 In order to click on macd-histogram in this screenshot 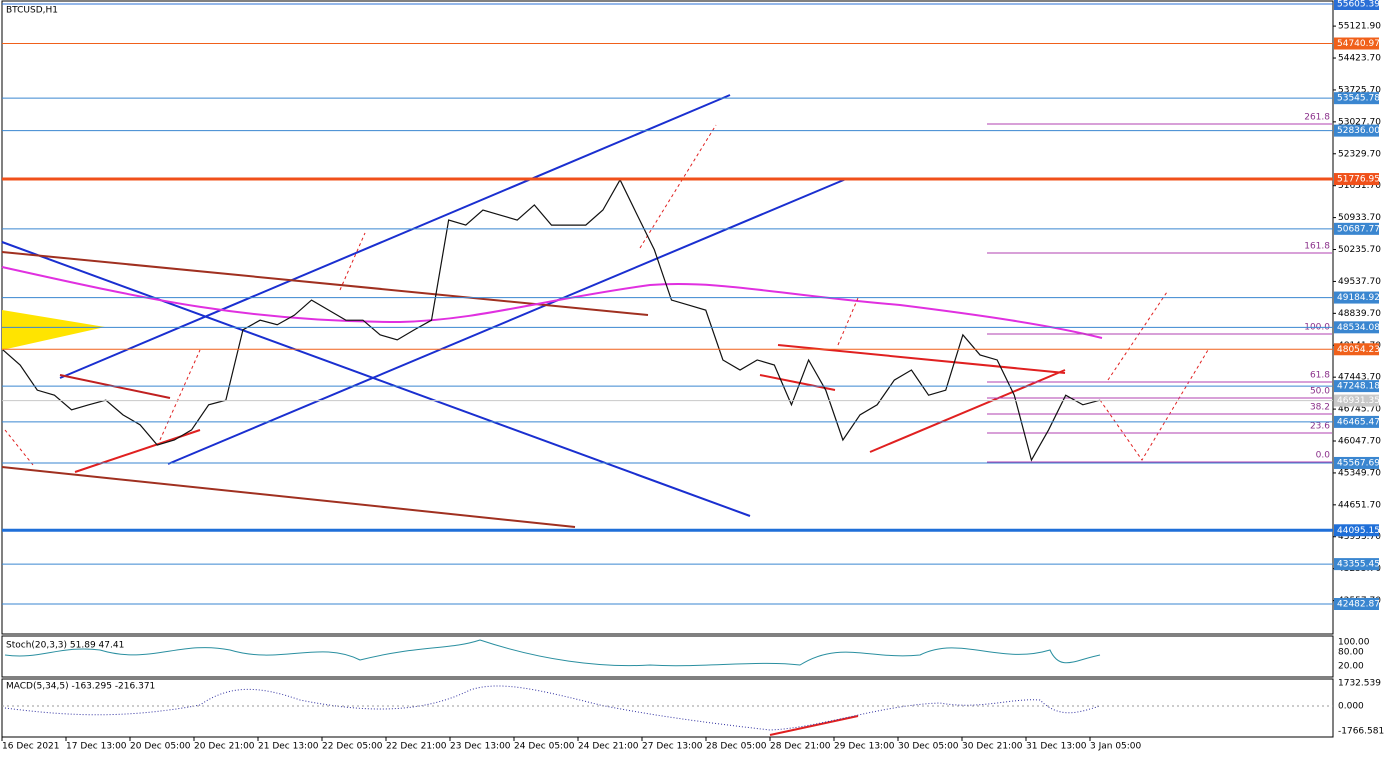, I will do `click(552, 708)`.